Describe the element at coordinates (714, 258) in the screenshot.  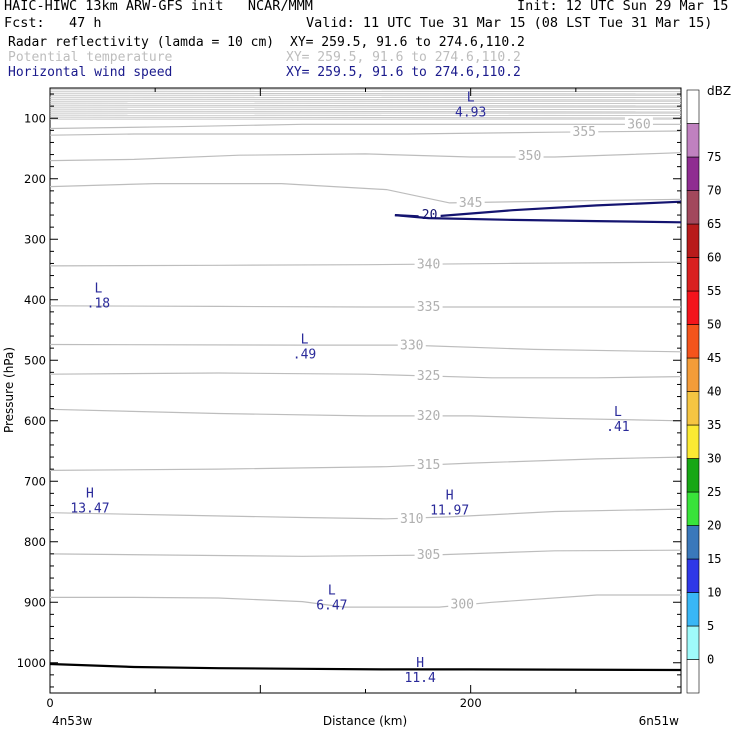
I see `colorbar-label: 60` at that location.